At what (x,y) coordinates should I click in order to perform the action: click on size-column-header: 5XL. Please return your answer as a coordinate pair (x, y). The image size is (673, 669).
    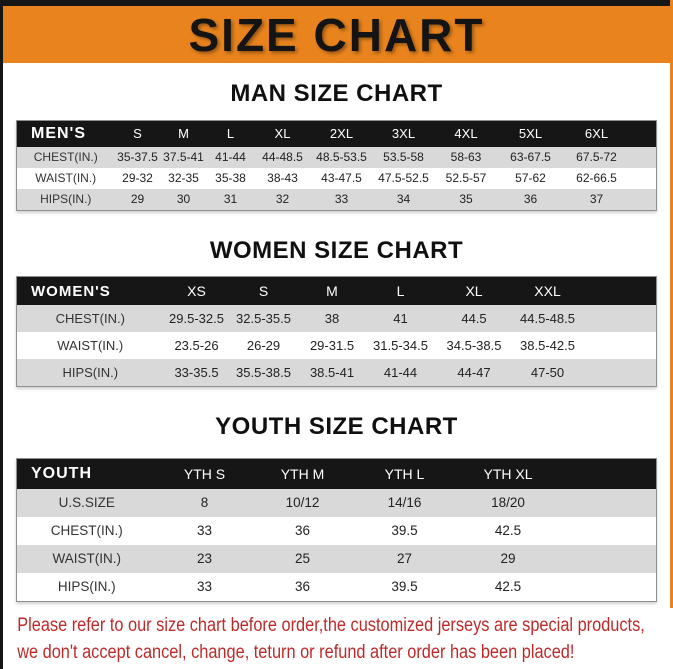
    Looking at the image, I should click on (530, 133).